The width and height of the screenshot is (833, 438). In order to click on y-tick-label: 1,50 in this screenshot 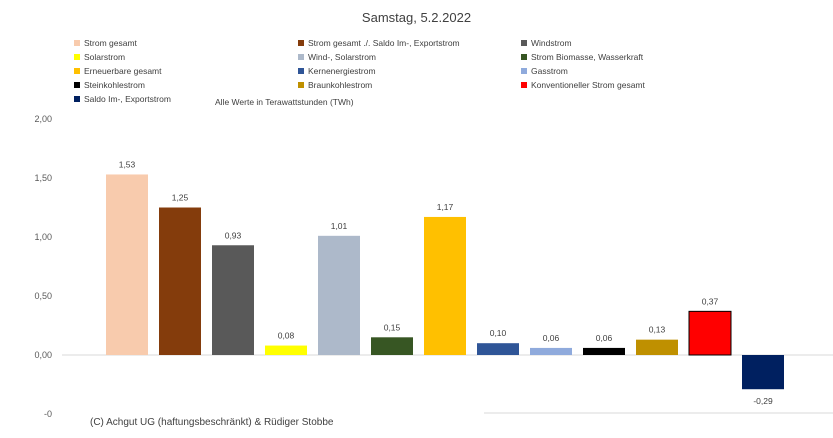, I will do `click(43, 178)`.